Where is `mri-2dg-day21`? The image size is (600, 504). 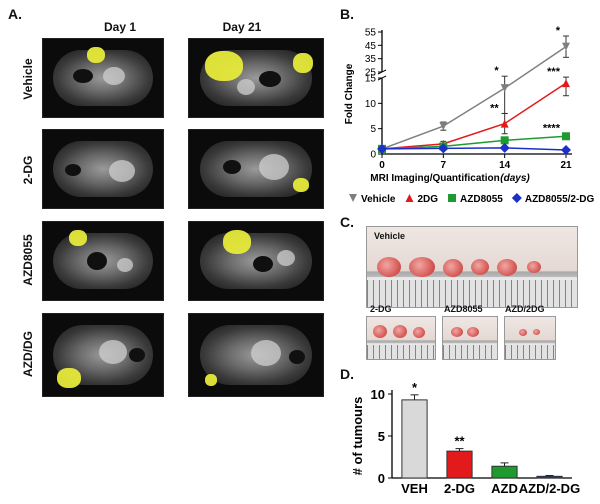 mri-2dg-day21 is located at coordinates (256, 169).